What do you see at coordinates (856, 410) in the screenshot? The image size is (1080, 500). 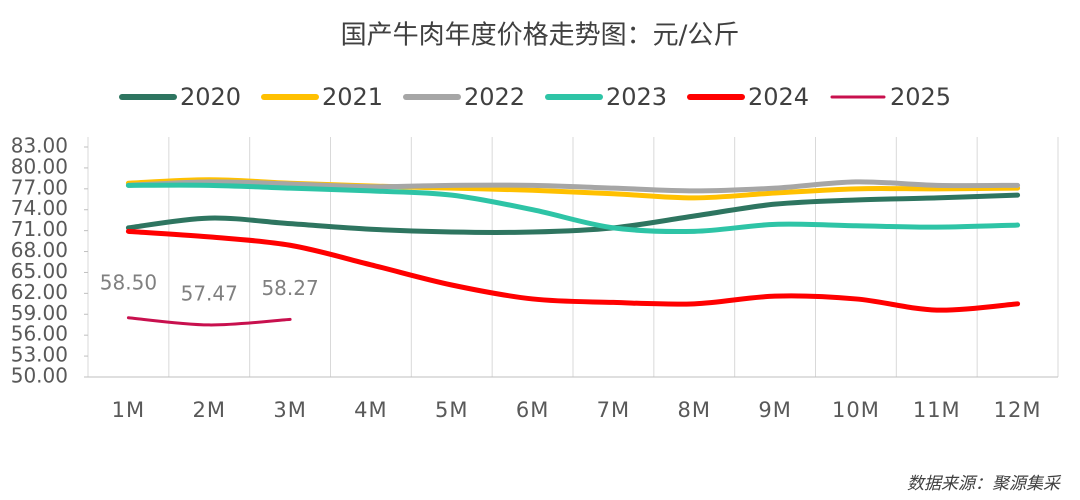 I see `x-tick-label: 10M` at bounding box center [856, 410].